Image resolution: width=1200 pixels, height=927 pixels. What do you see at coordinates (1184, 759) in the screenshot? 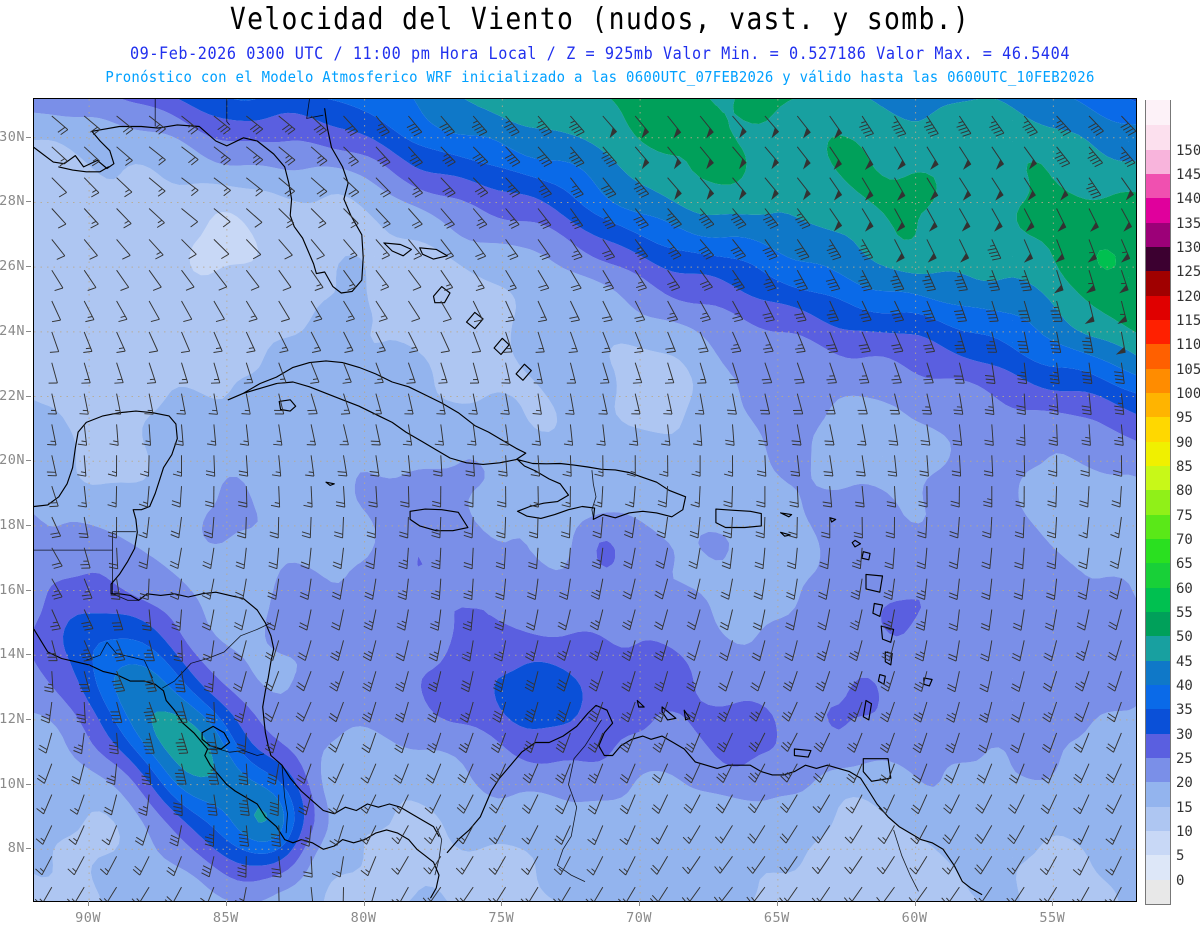
I see `colorbar-tick-label: 25` at bounding box center [1184, 759].